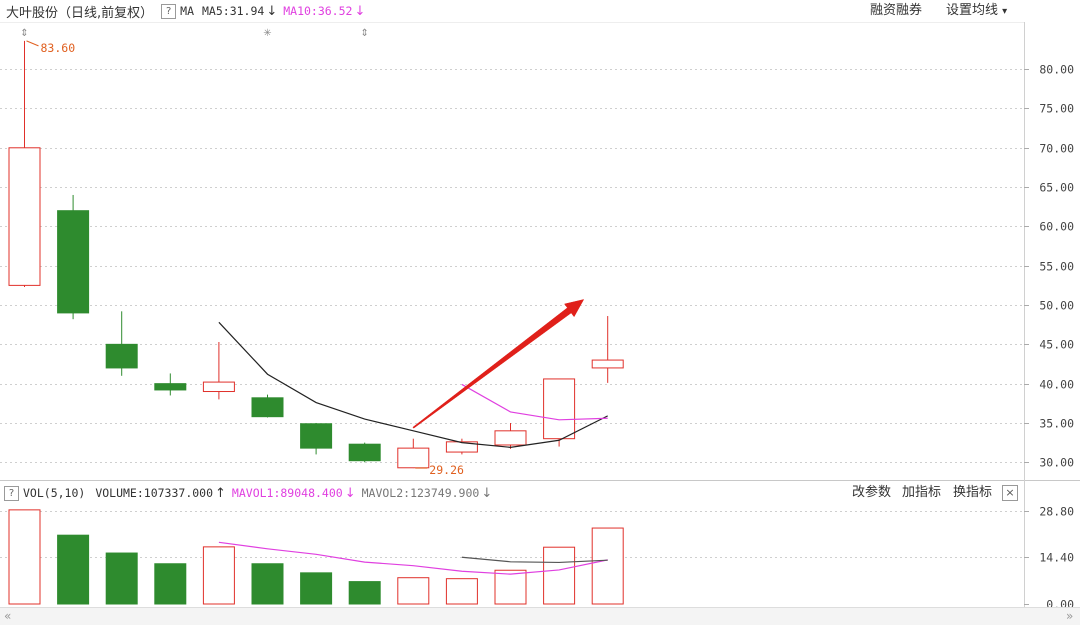 This screenshot has width=1080, height=625. I want to click on ma-label: MA, so click(187, 11).